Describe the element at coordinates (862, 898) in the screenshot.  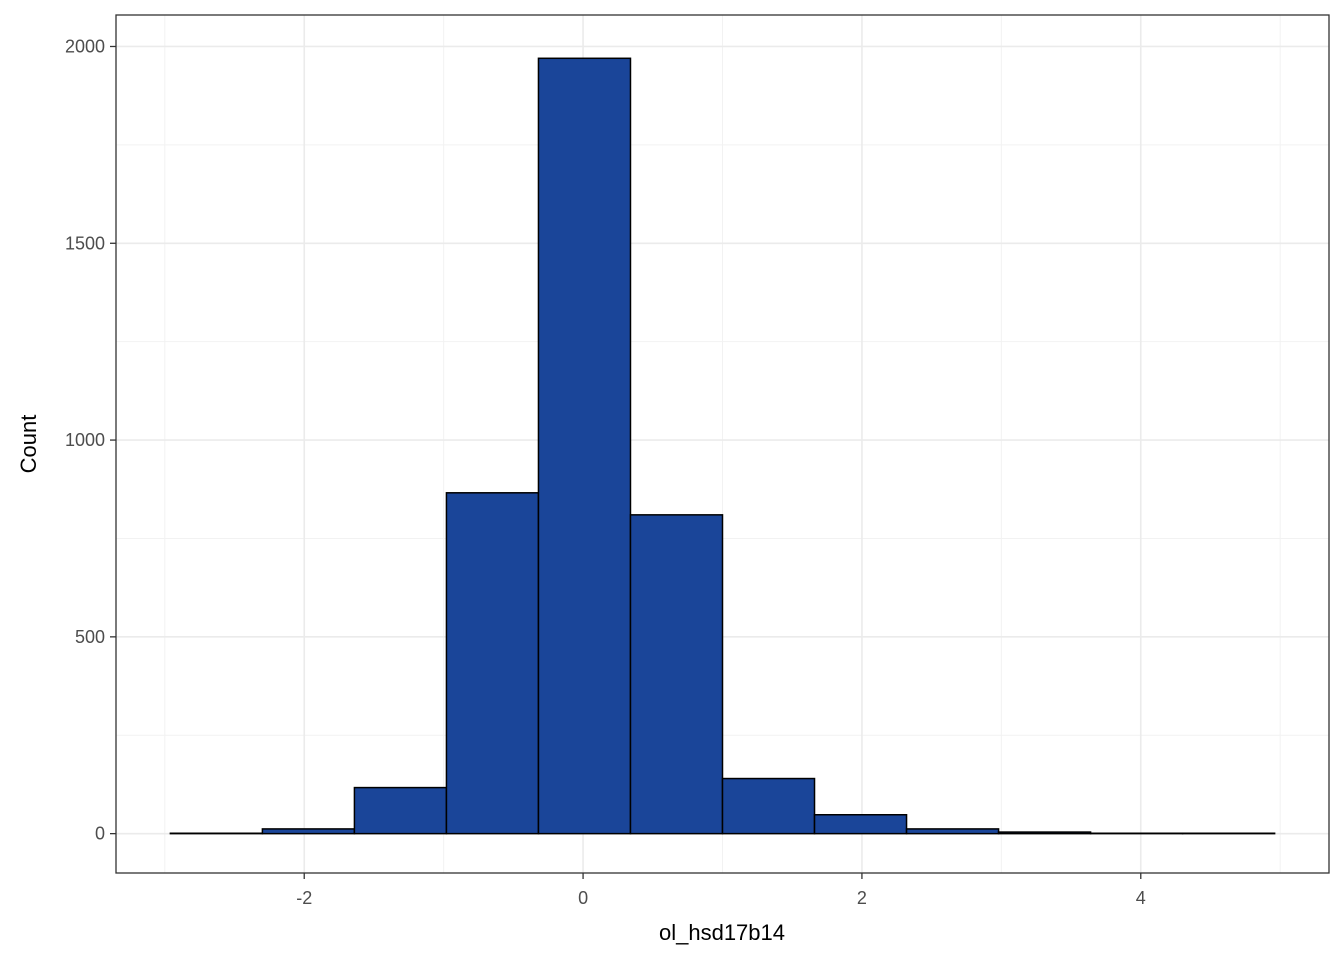
I see `x-tick-label: 2` at that location.